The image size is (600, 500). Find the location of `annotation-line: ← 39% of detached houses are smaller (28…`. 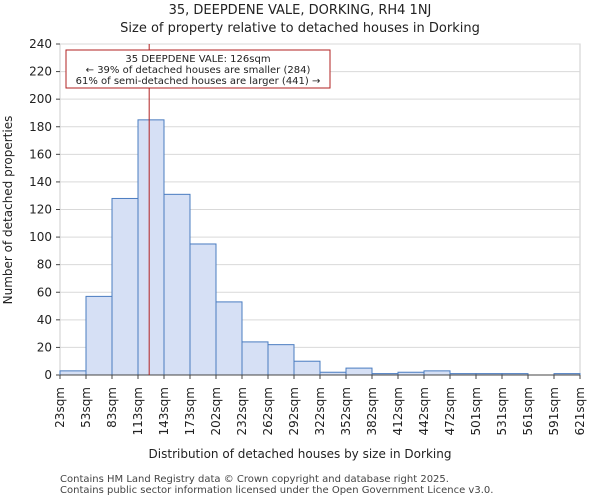

annotation-line: ← 39% of detached houses are smaller (28… is located at coordinates (198, 70).